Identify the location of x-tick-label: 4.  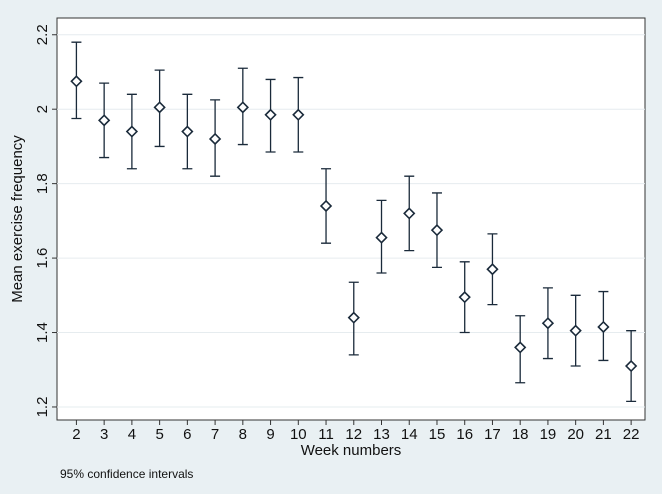
(132, 434).